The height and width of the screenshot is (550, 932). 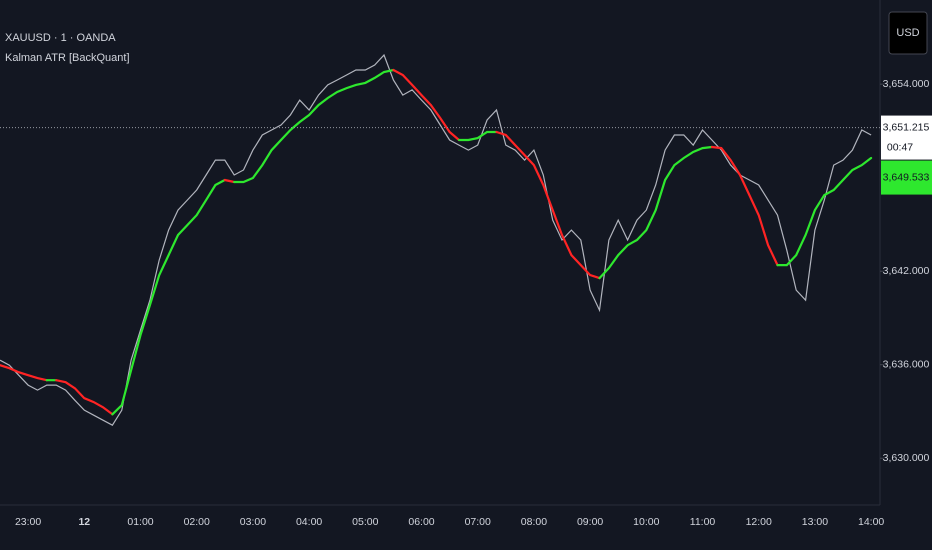 I want to click on x-tick-label: 12, so click(x=84, y=522).